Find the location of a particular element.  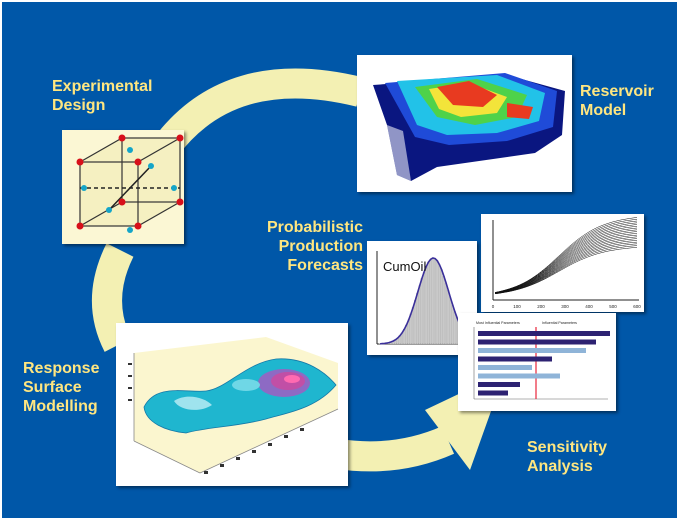

cumoil-distribution-panel: CumOil is located at coordinates (422, 298).